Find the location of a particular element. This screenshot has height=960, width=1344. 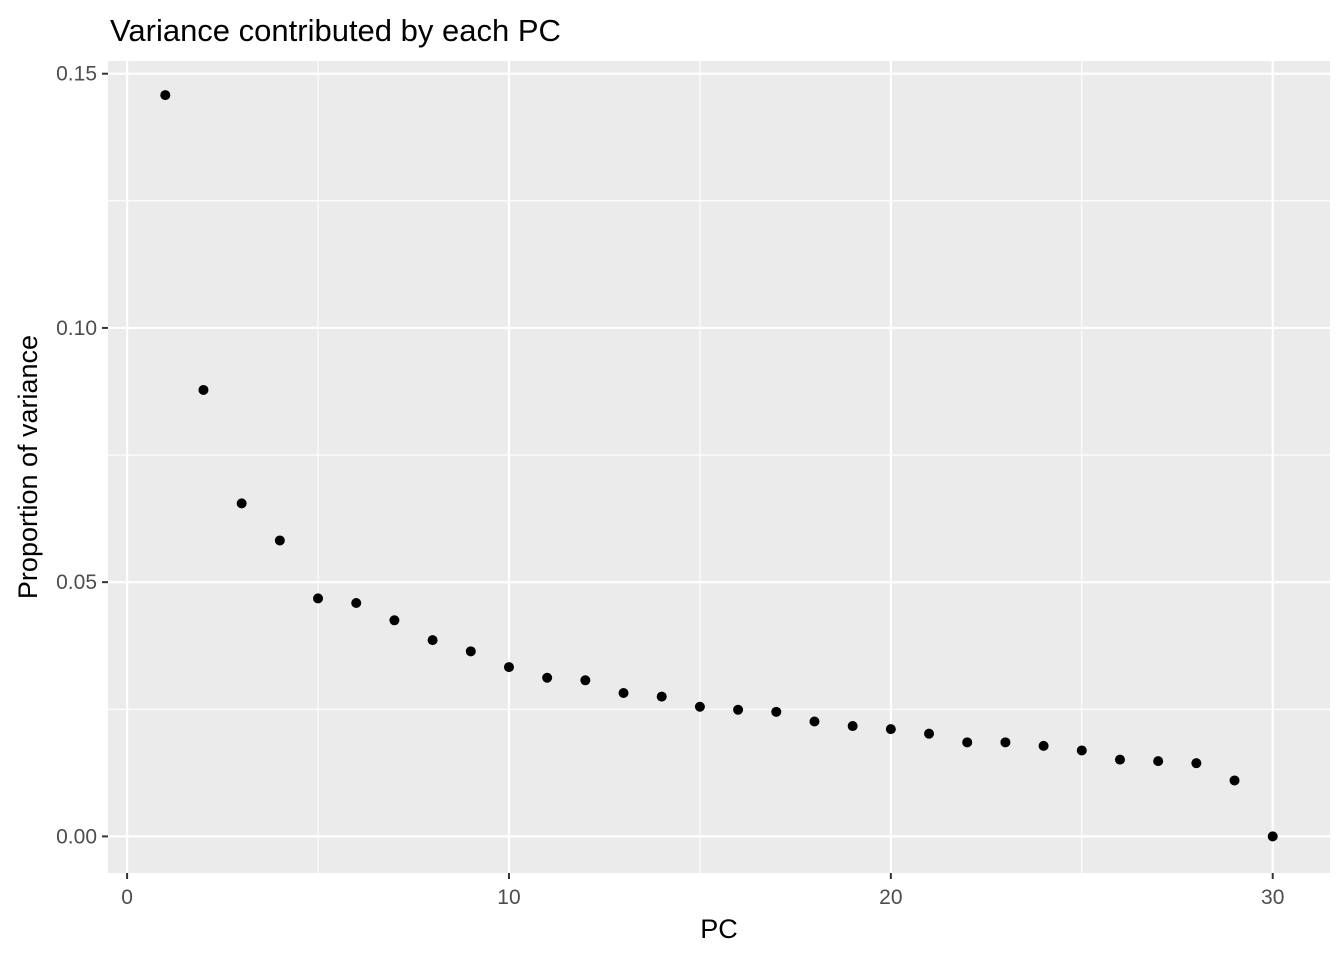

x-axis-title: PC is located at coordinates (719, 929).